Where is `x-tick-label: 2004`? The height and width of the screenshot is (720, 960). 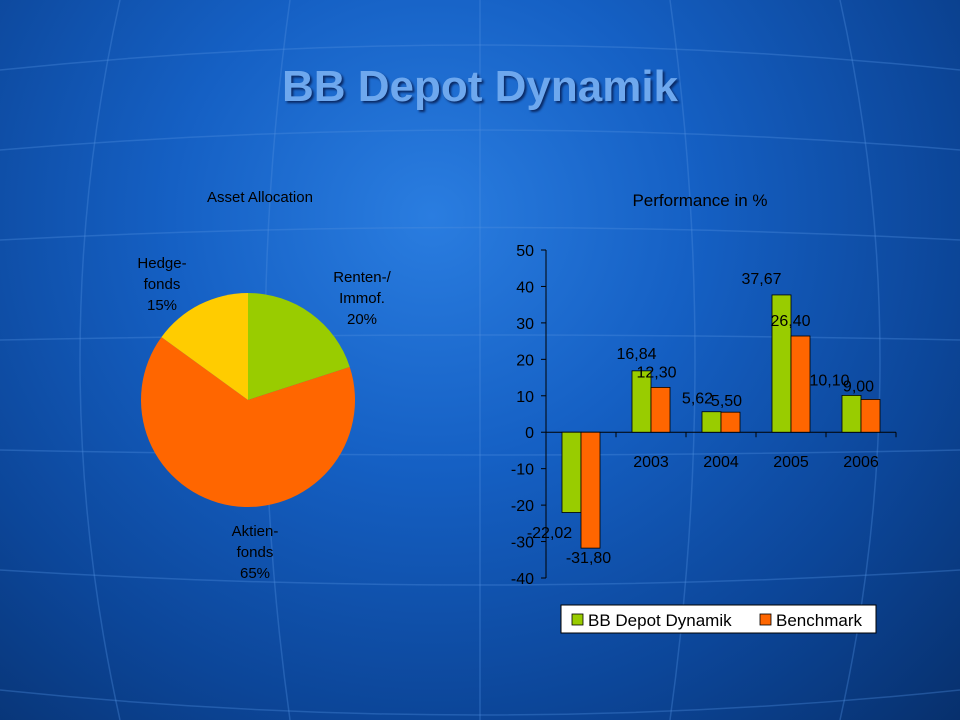
x-tick-label: 2004 is located at coordinates (721, 462).